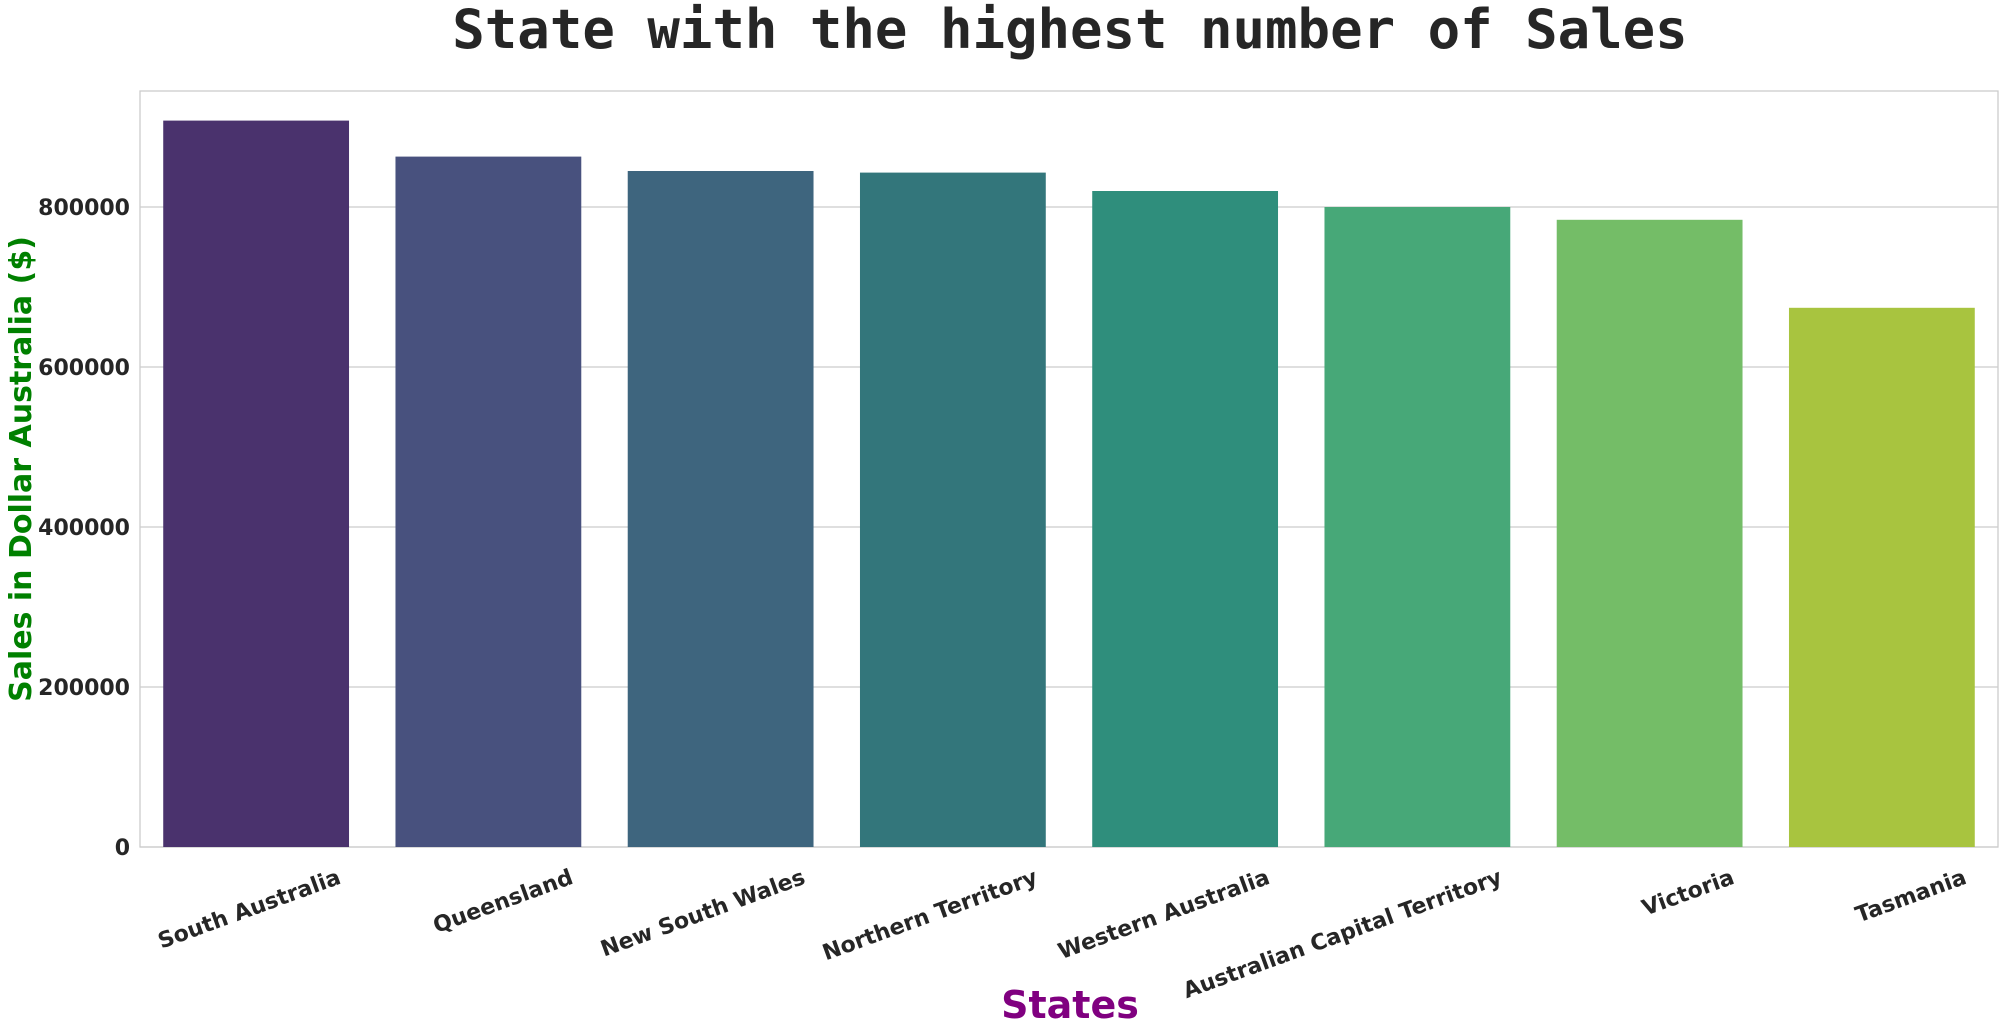  What do you see at coordinates (1069, 30) in the screenshot?
I see `chart-title: State with the highest number of Sales` at bounding box center [1069, 30].